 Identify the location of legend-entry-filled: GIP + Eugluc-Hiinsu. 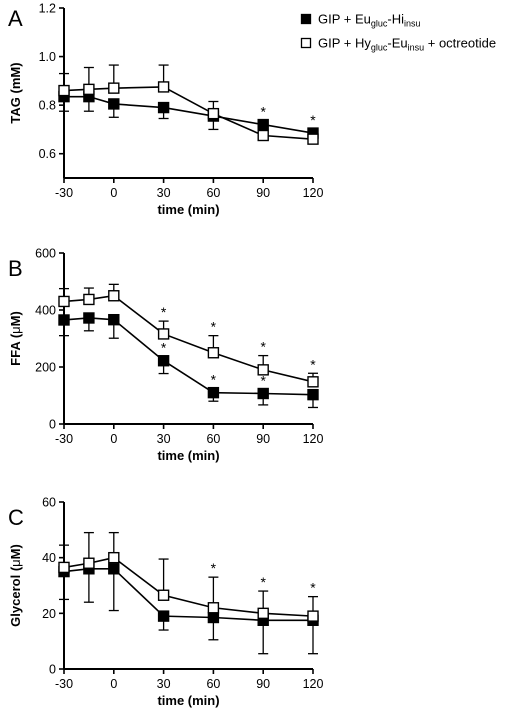
(360, 20).